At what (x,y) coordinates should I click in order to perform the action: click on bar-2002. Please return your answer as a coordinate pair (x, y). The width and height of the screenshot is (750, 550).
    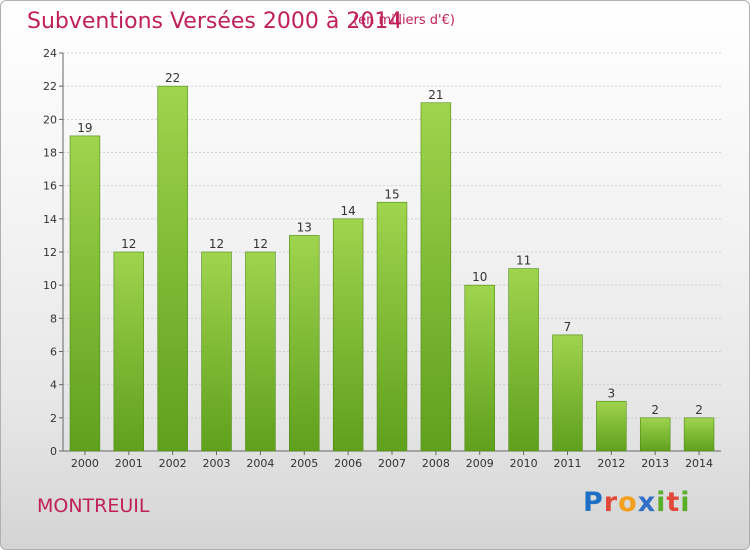
    Looking at the image, I should click on (172, 268).